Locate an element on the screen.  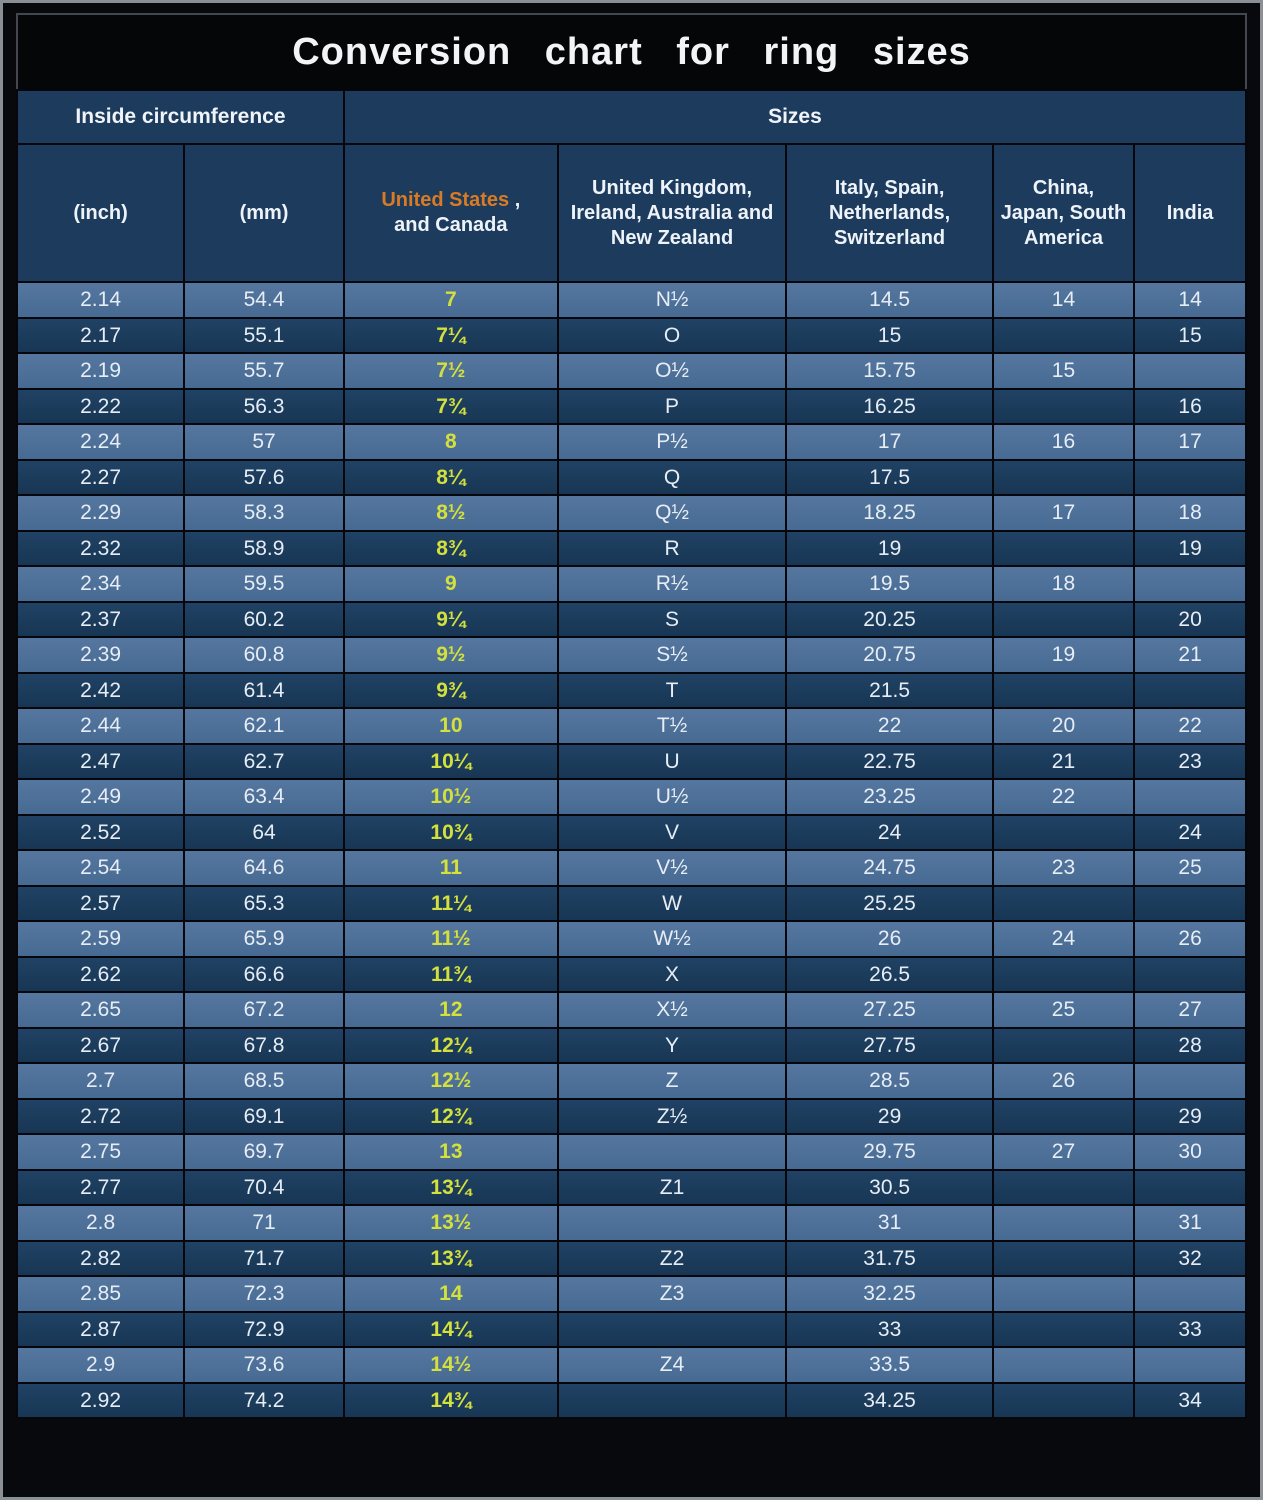
cell-inch: 2.65 is located at coordinates (100, 1010).